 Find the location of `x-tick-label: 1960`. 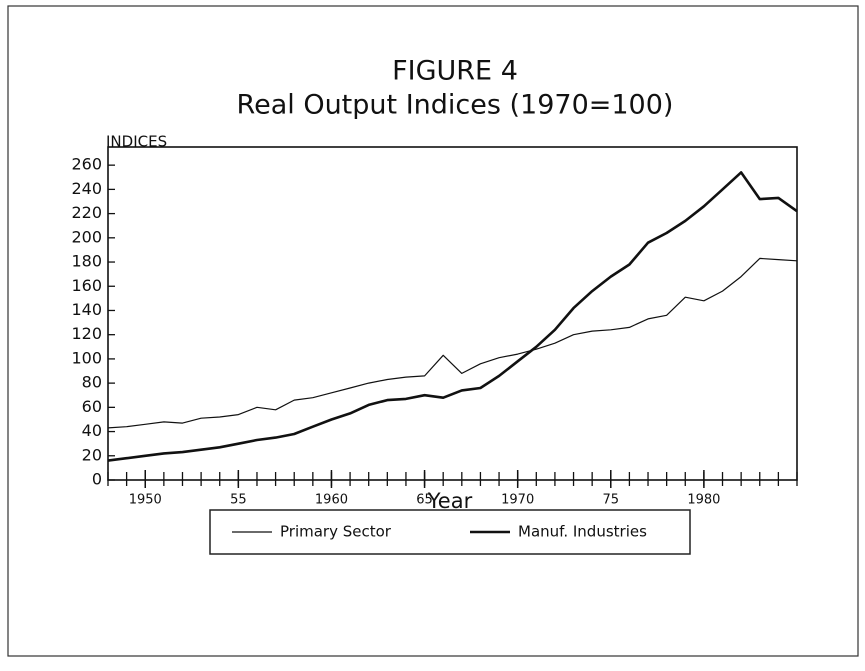

x-tick-label: 1960 is located at coordinates (331, 500).